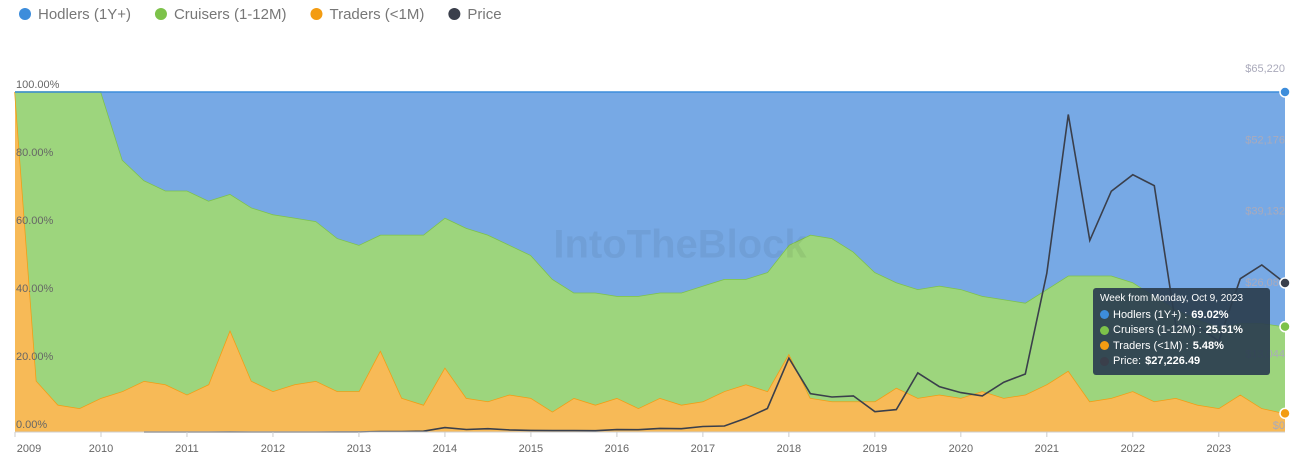 The width and height of the screenshot is (1303, 467). I want to click on tooltip-label: Traders (<1M) :, so click(1151, 345).